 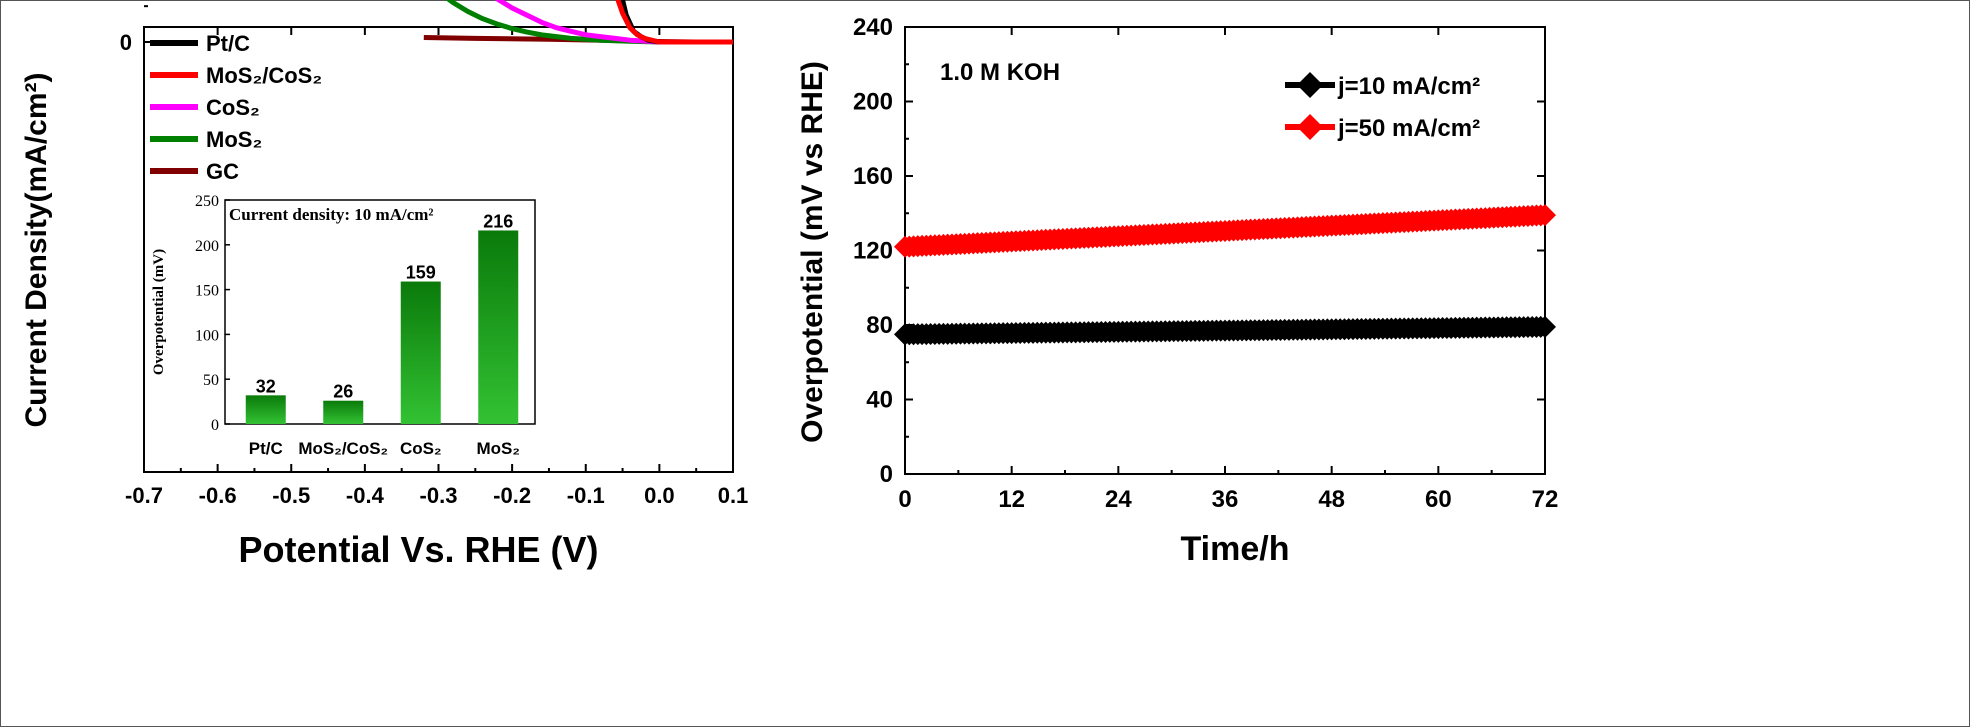 I want to click on inset-y-tick-label: 250, so click(x=207, y=201).